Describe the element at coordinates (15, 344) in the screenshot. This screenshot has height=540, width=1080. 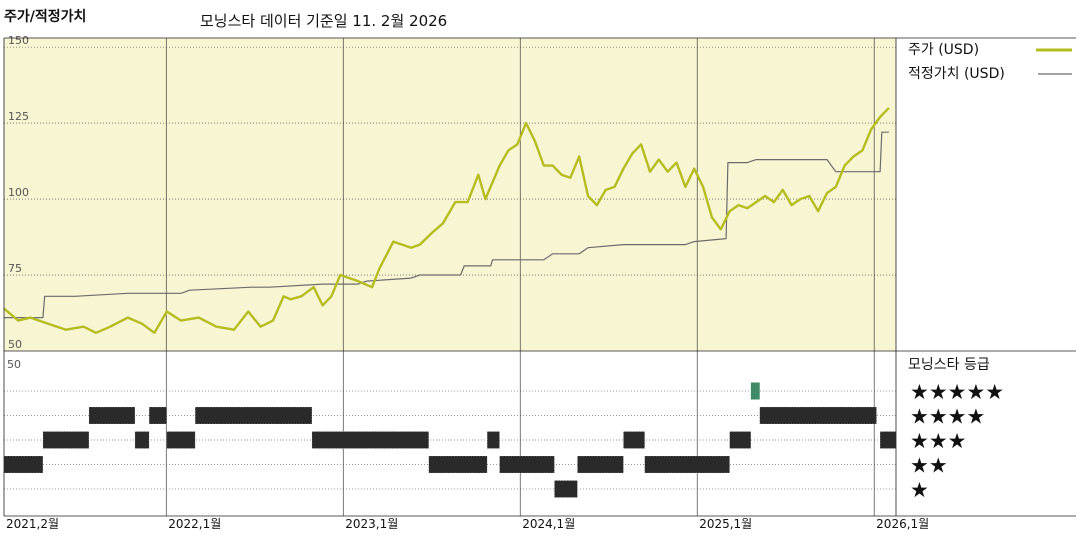
I see `y-tick-label: 50` at that location.